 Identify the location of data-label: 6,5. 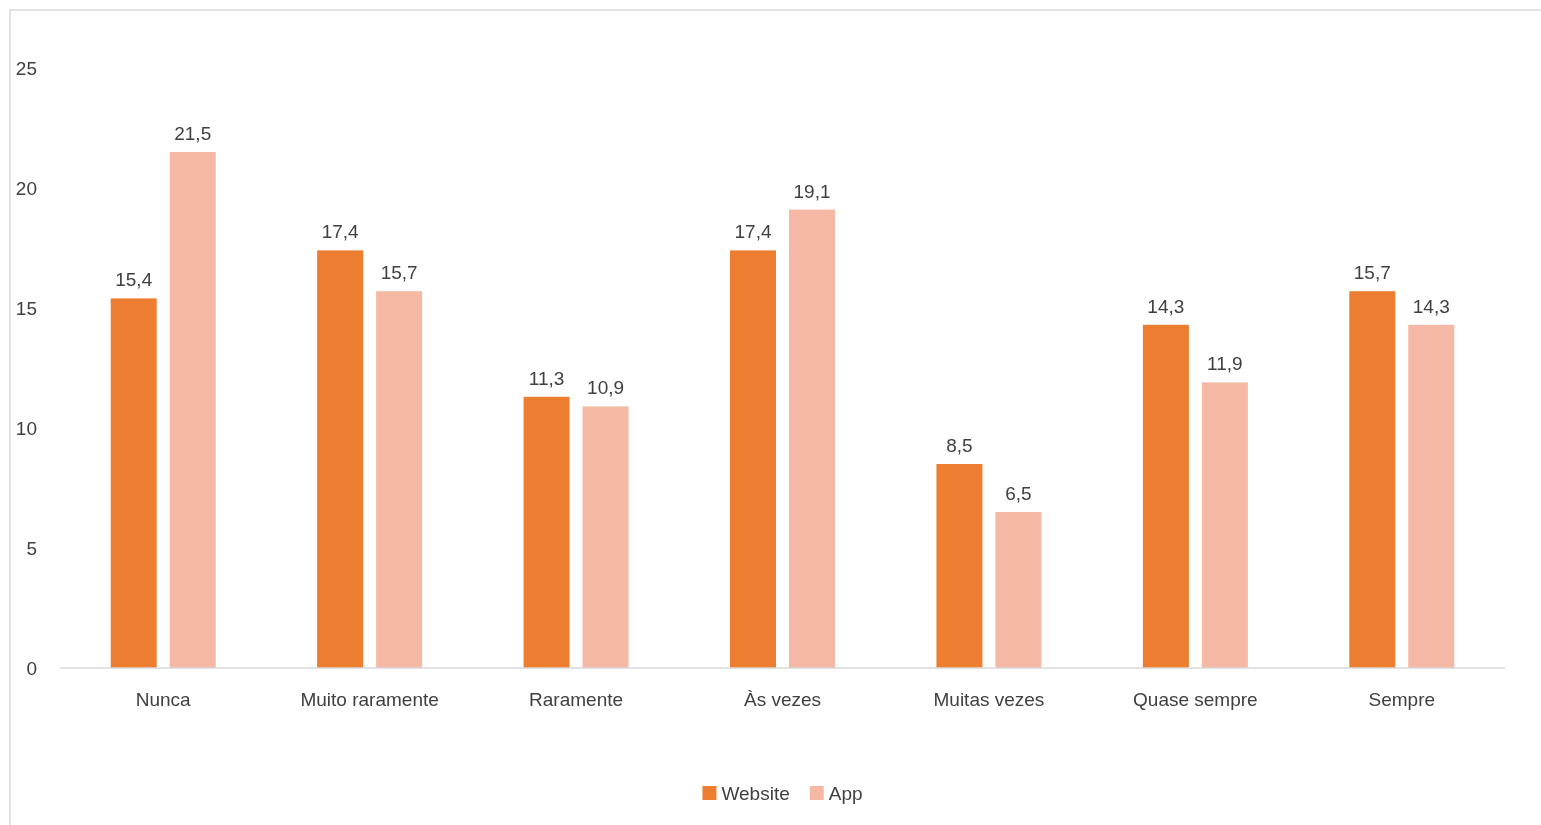
(1018, 493).